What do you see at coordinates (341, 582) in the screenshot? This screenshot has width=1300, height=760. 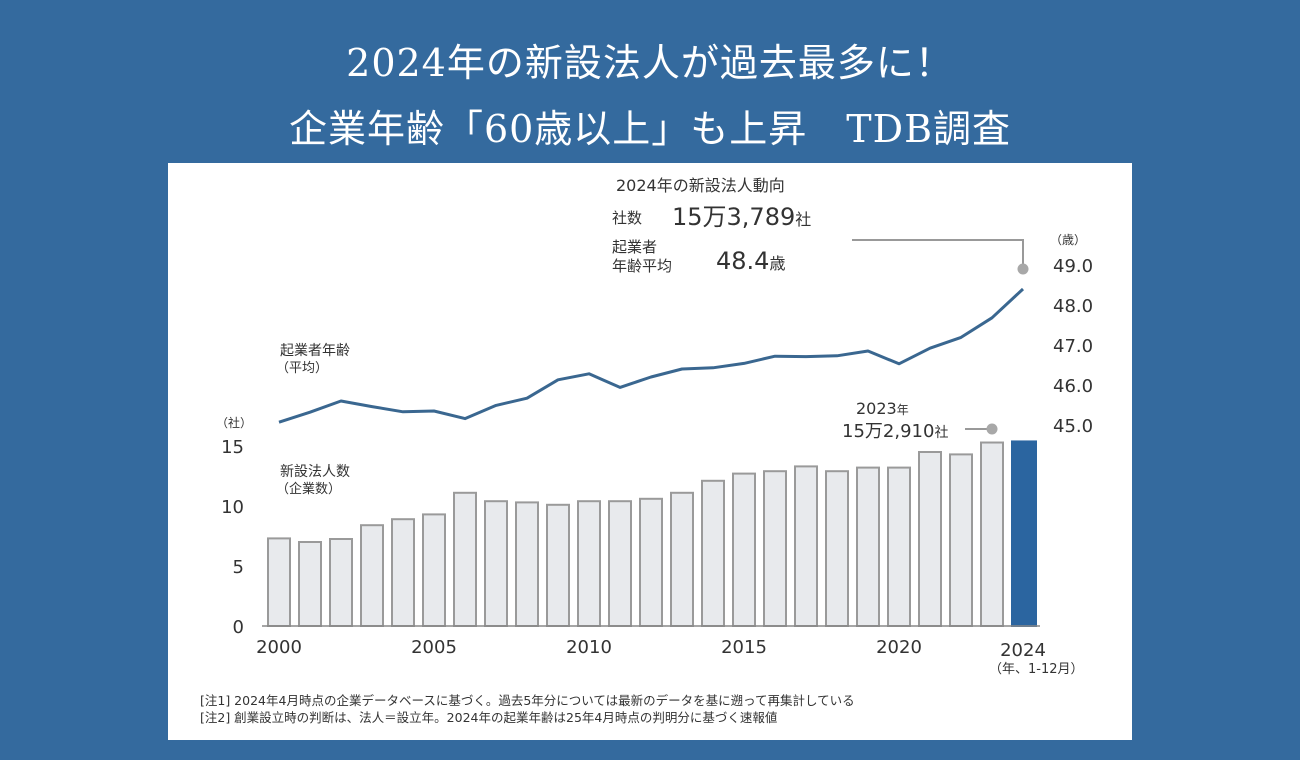 I see `bar-2002` at bounding box center [341, 582].